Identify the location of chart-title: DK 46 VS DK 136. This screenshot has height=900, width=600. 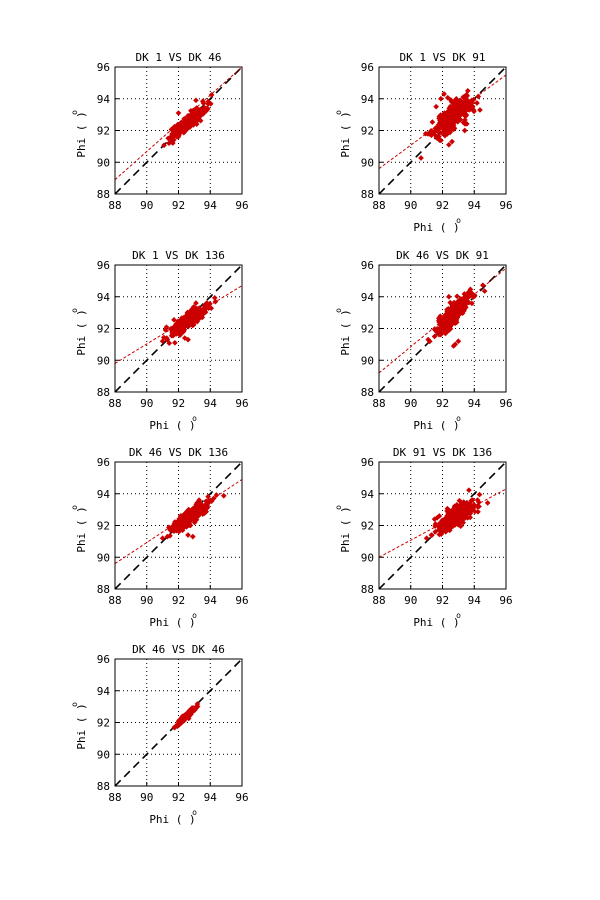
(178, 452).